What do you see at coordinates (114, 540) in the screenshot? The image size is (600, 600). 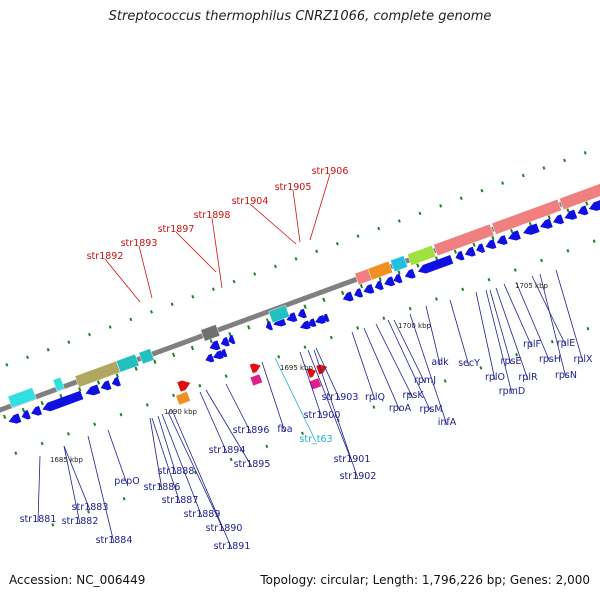 I see `gene-label: str1884` at bounding box center [114, 540].